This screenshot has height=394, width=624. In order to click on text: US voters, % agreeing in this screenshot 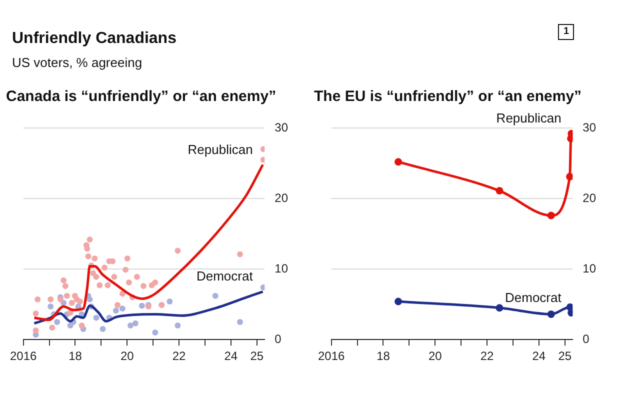, I will do `click(77, 62)`.